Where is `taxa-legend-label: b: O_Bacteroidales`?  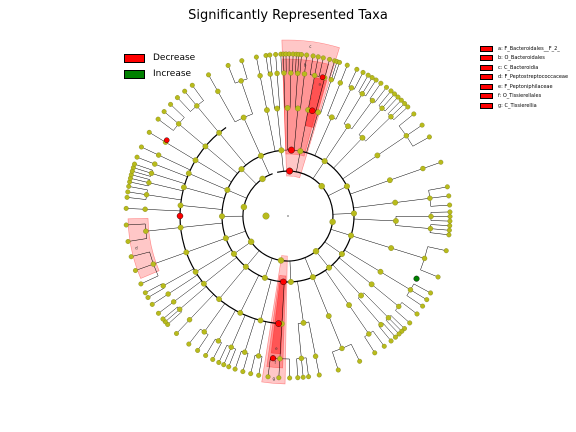
taxa-legend-label: b: O_Bacteroidales is located at coordinates (521, 58).